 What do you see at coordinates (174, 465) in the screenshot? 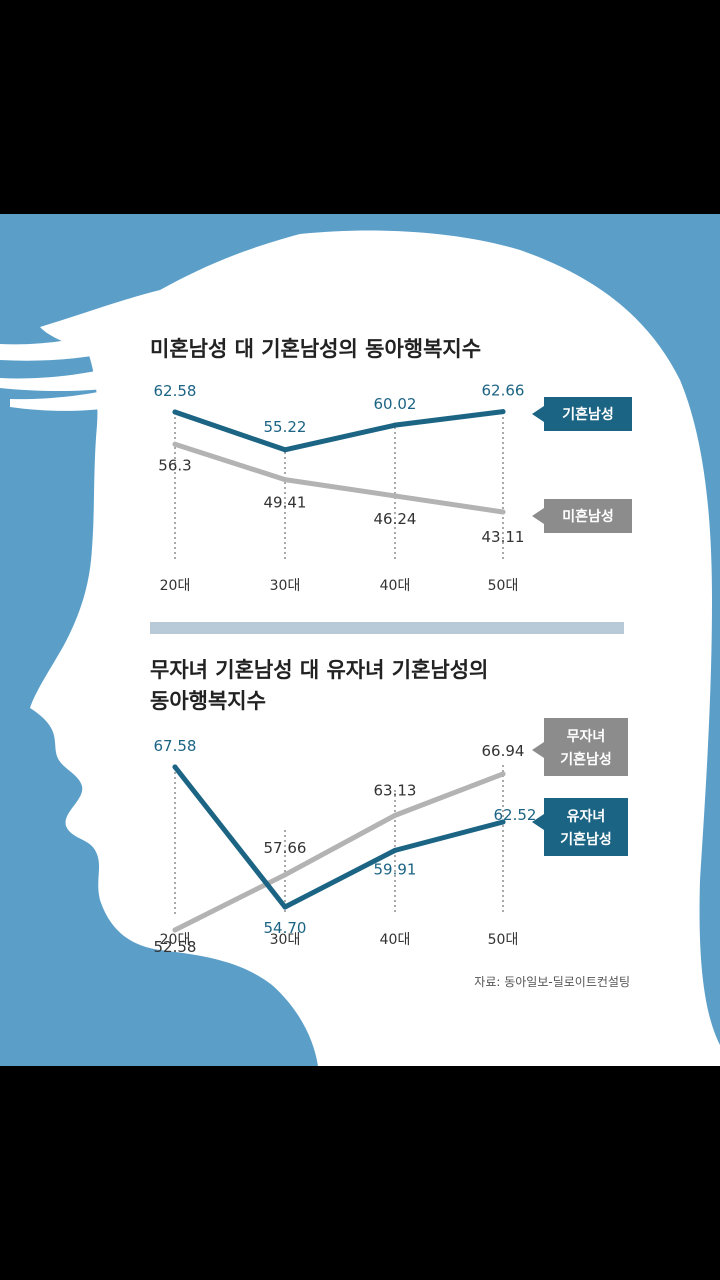
I see `data-label: 56.3` at bounding box center [174, 465].